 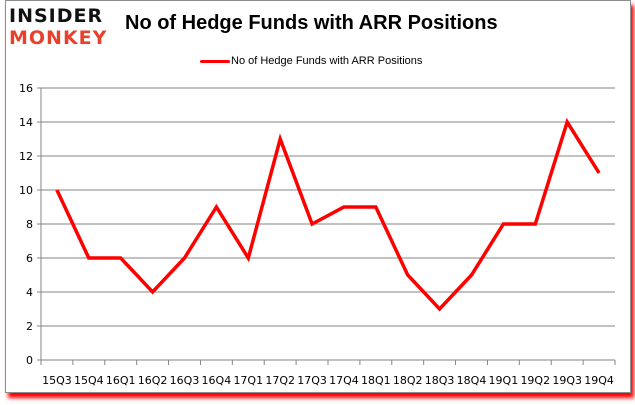 What do you see at coordinates (29, 292) in the screenshot?
I see `y-tick-label: 4` at bounding box center [29, 292].